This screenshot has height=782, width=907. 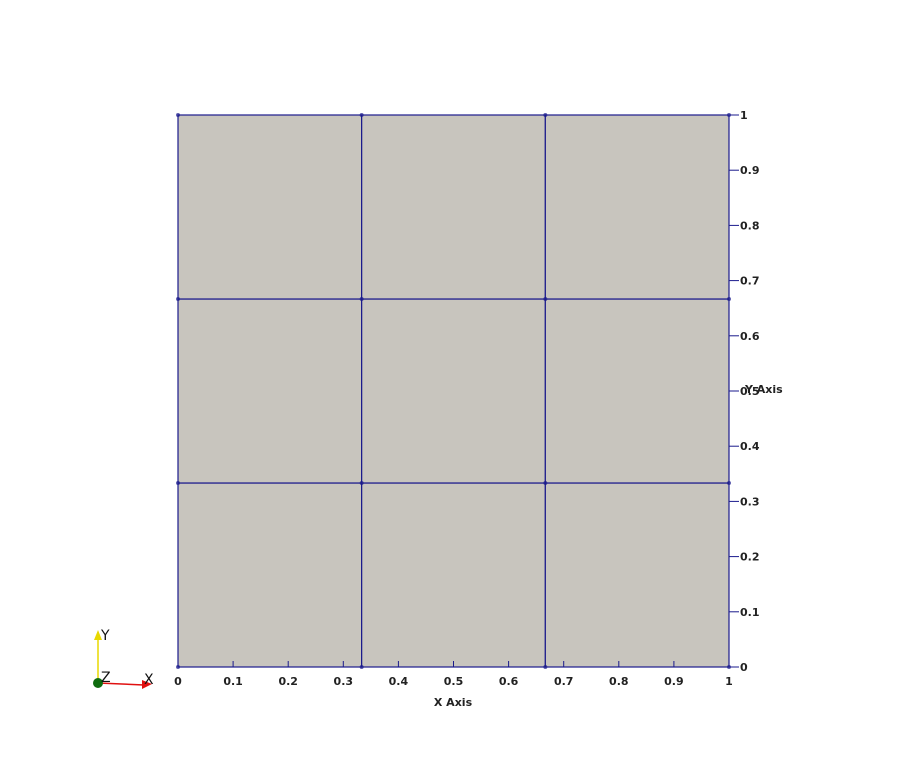 I want to click on x-axis-widget-label: X, so click(x=149, y=680).